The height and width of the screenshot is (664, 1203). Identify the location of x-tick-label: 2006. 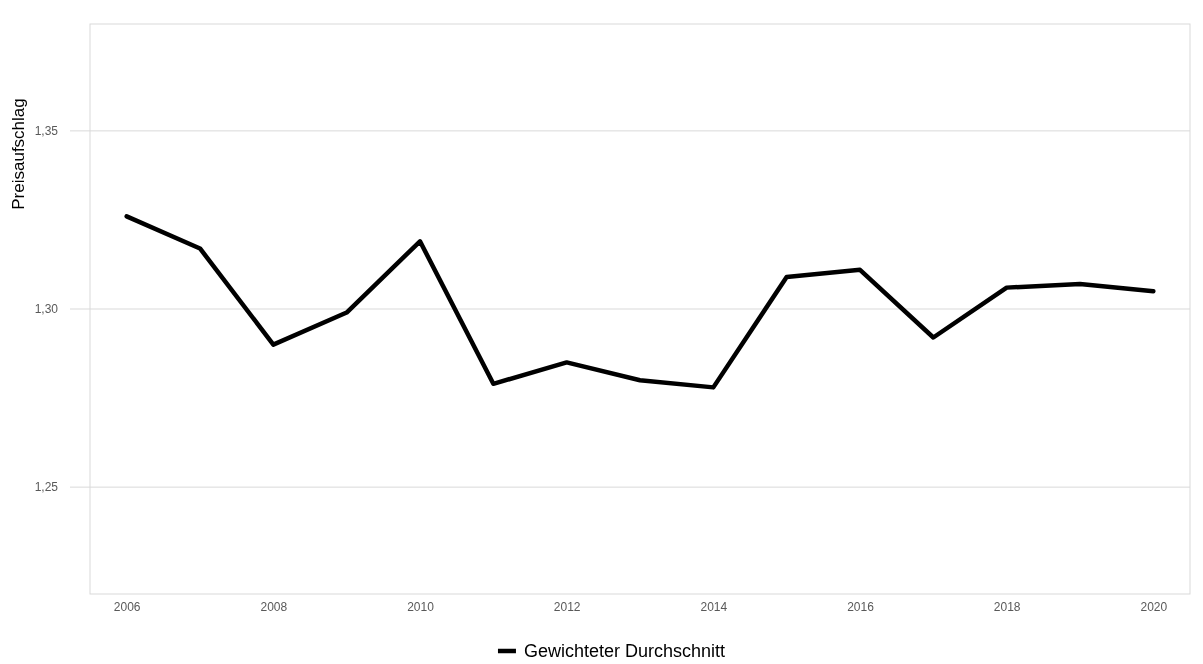
(127, 606).